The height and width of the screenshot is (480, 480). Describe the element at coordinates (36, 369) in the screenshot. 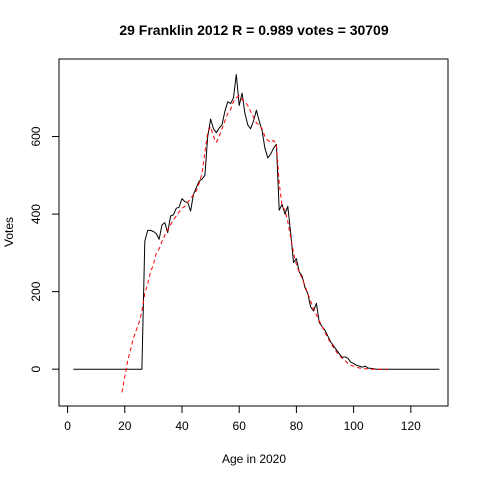

I see `y-tick-label: 0` at that location.